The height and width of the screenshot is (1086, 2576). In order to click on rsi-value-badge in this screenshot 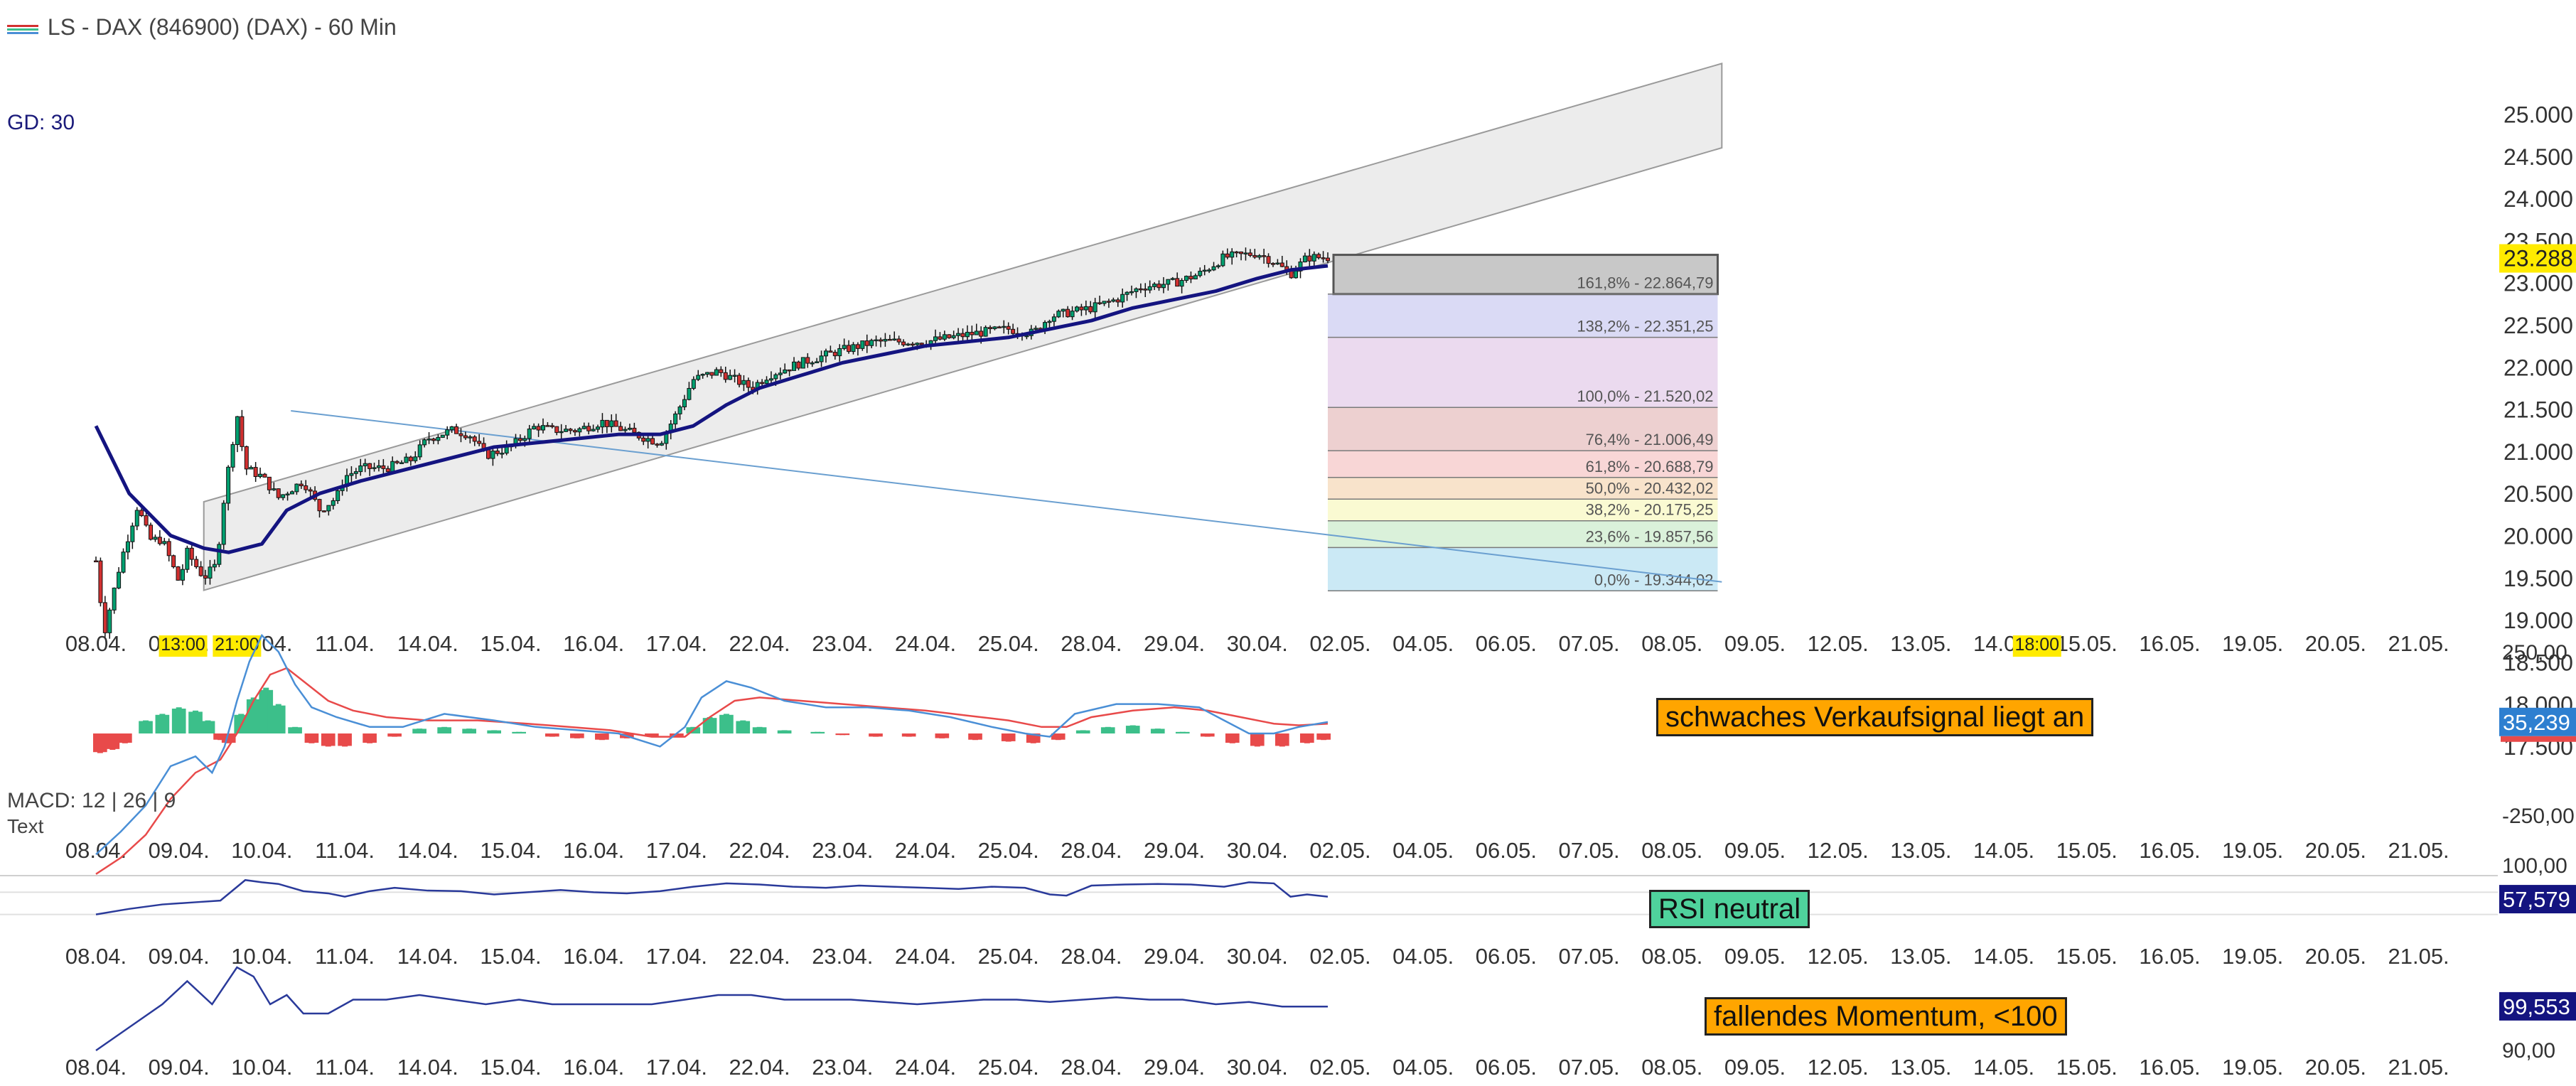, I will do `click(2537, 899)`.